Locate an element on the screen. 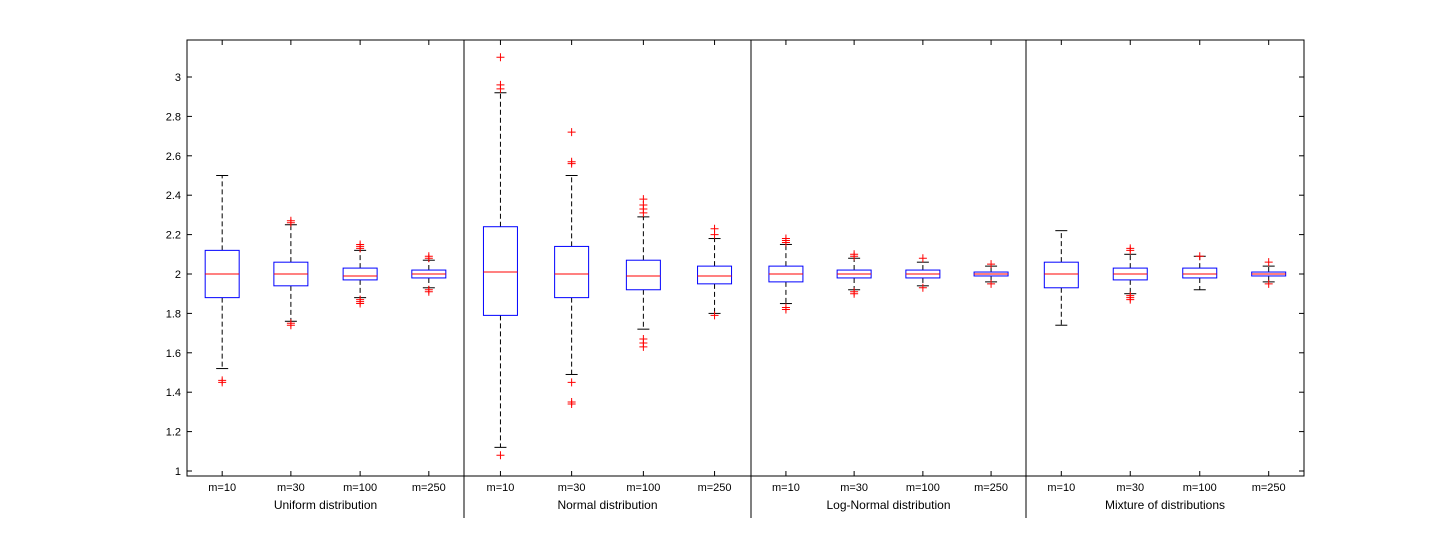 The image size is (1441, 535). y-tick-label: 1.6 is located at coordinates (173, 354).